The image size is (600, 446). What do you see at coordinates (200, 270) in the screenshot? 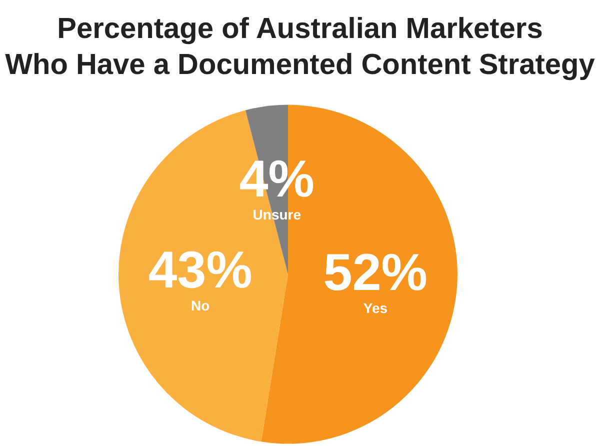
I see `data-label: 43%` at bounding box center [200, 270].